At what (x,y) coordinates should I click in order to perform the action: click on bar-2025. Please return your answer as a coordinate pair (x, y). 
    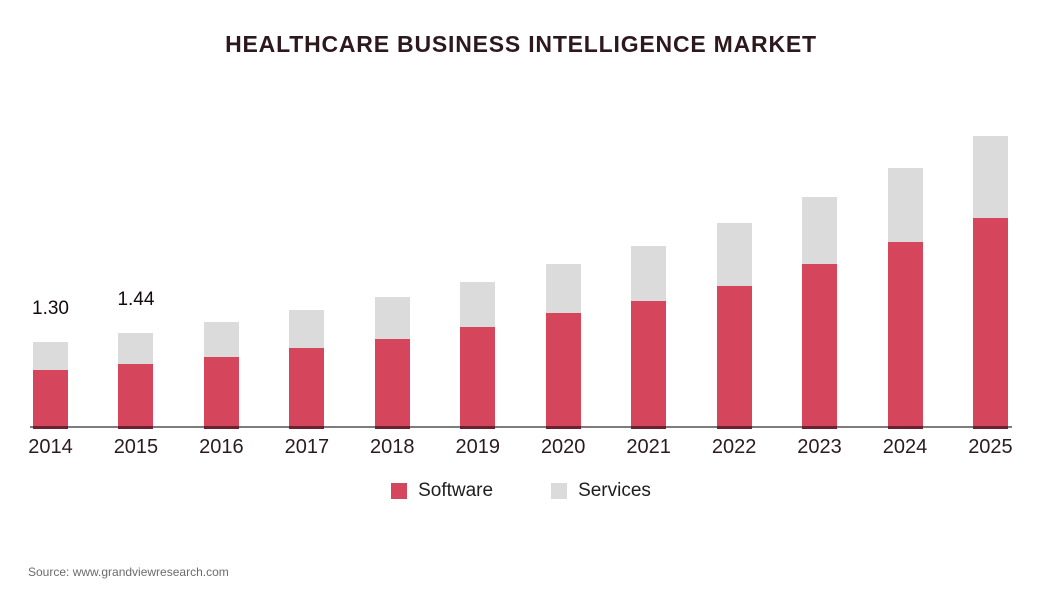
    Looking at the image, I should click on (990, 282).